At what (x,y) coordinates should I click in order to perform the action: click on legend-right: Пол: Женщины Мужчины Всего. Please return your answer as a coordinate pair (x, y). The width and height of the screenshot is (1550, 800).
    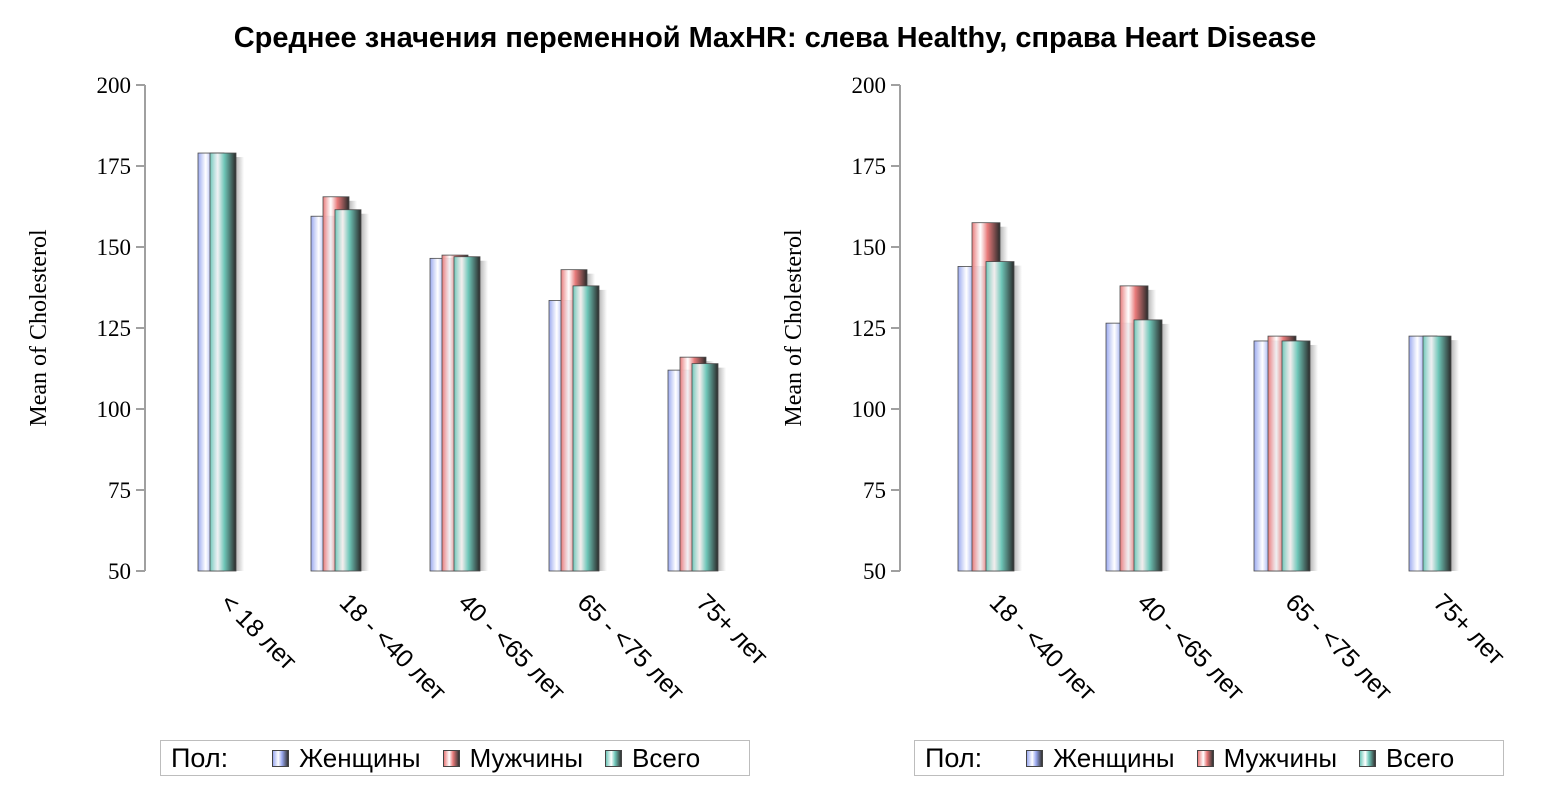
    Looking at the image, I should click on (1209, 758).